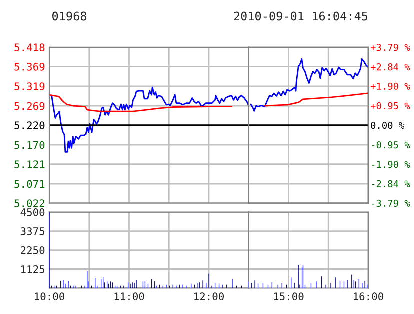  What do you see at coordinates (29, 184) in the screenshot?
I see `y-tick-label: 5.071` at bounding box center [29, 184].